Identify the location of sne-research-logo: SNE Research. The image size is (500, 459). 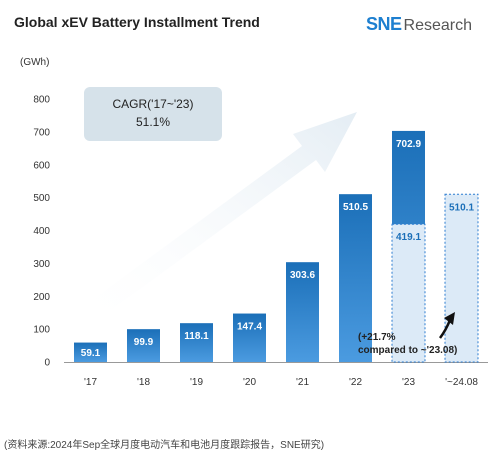
(419, 24).